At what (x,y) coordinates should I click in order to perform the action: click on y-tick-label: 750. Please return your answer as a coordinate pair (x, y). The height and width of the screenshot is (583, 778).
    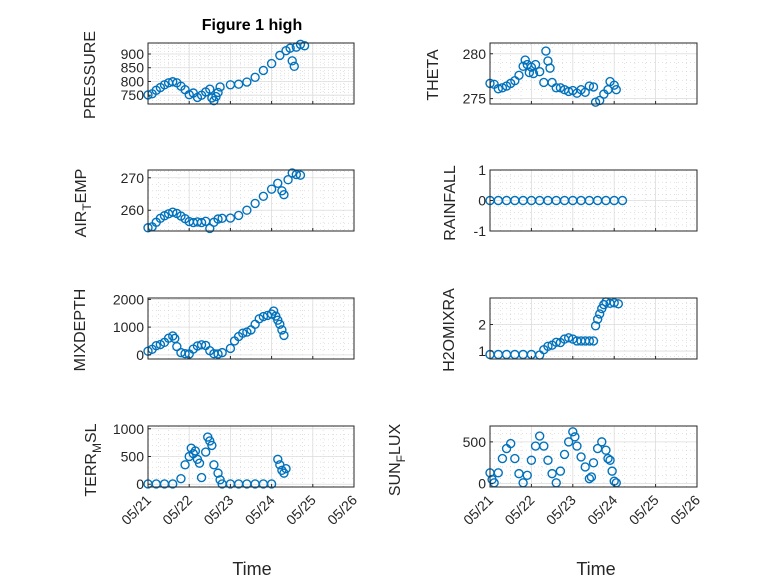
    Looking at the image, I should click on (133, 95).